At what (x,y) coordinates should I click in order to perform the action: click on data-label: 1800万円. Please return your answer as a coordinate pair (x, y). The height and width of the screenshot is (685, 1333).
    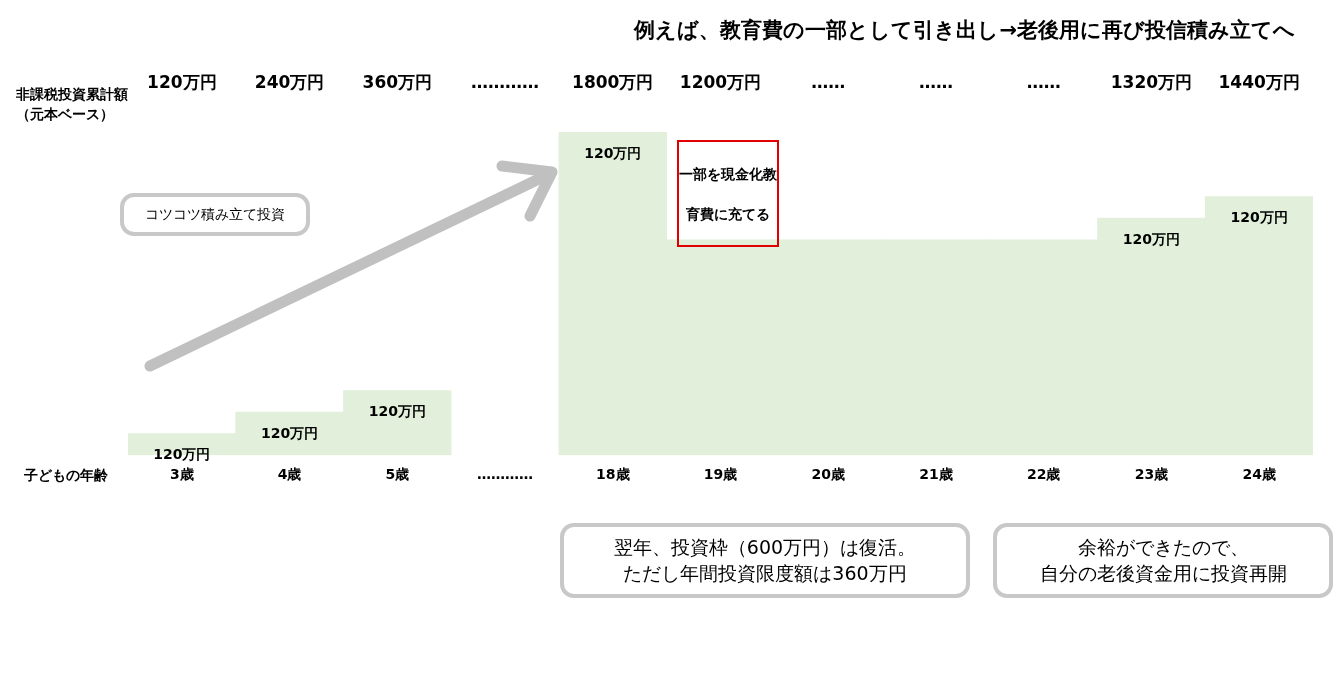
    Looking at the image, I should click on (613, 82).